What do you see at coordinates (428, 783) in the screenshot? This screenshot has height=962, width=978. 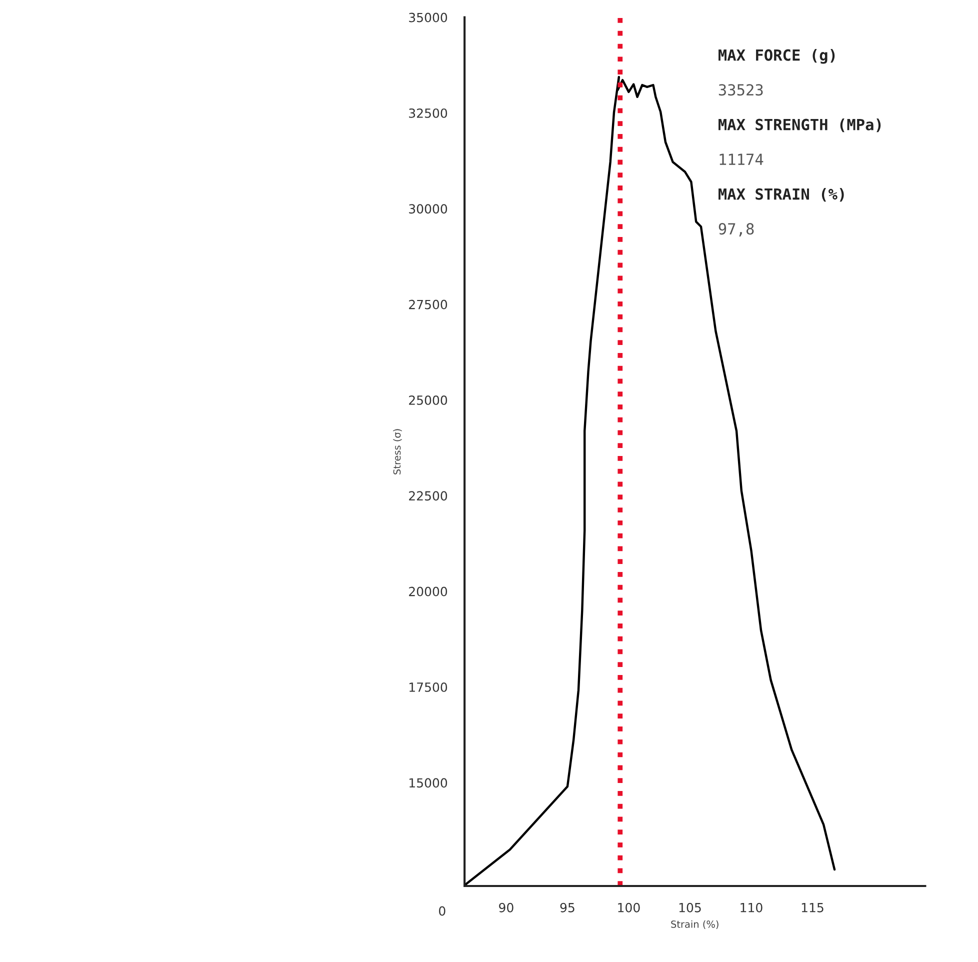 I see `y-tick-label: 15000` at bounding box center [428, 783].